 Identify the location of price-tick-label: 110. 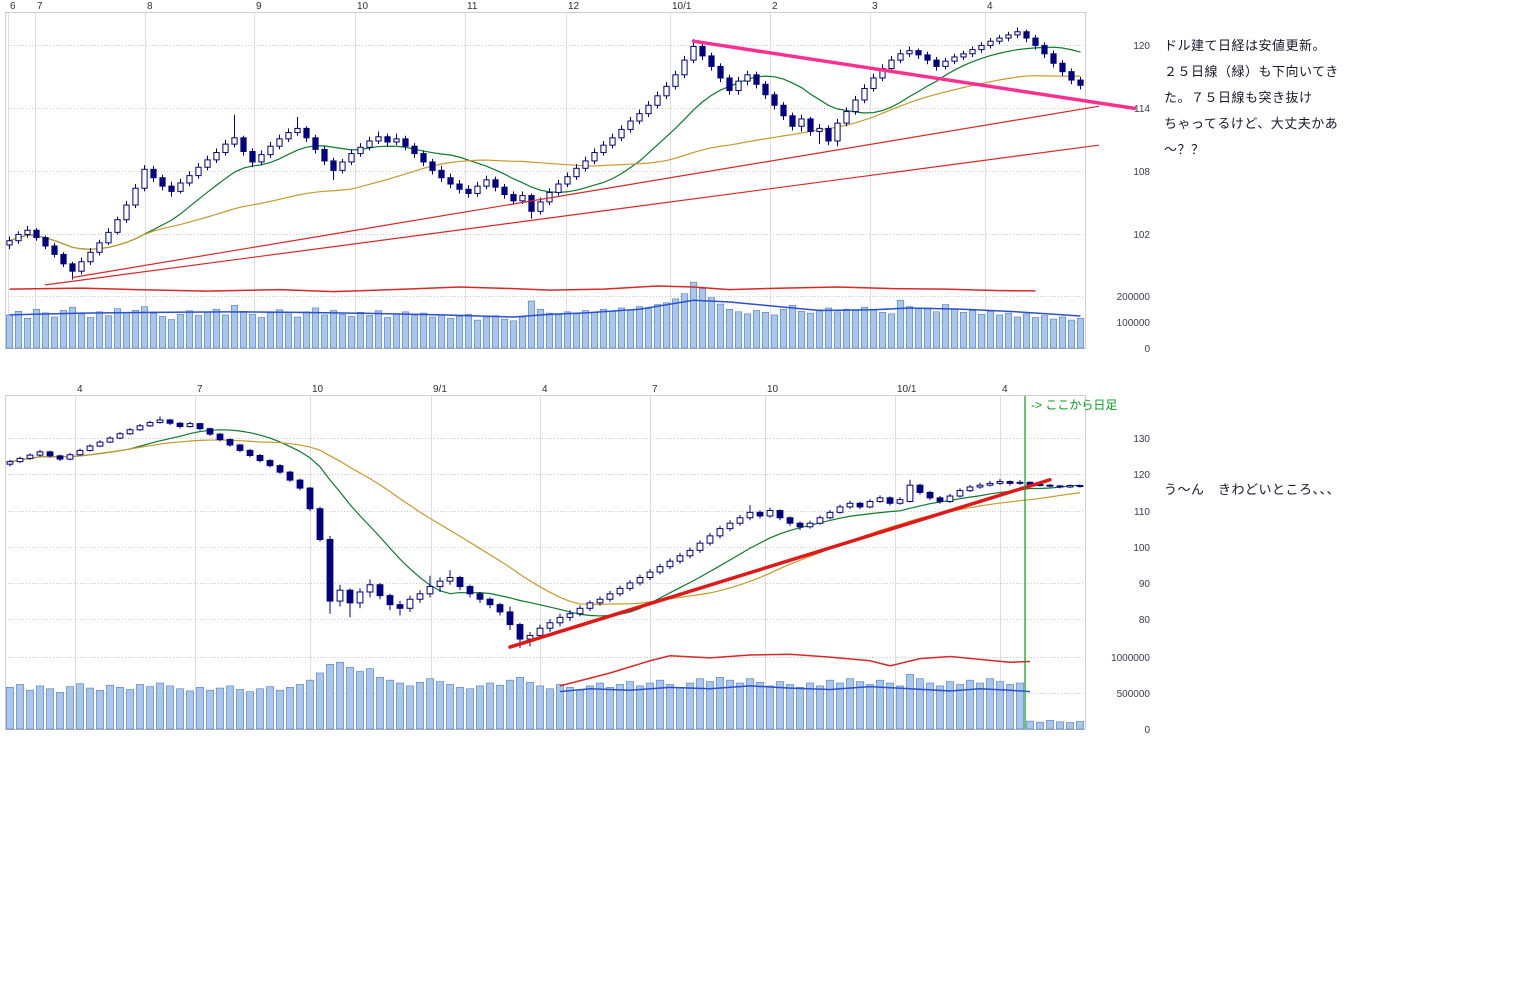
(1142, 512).